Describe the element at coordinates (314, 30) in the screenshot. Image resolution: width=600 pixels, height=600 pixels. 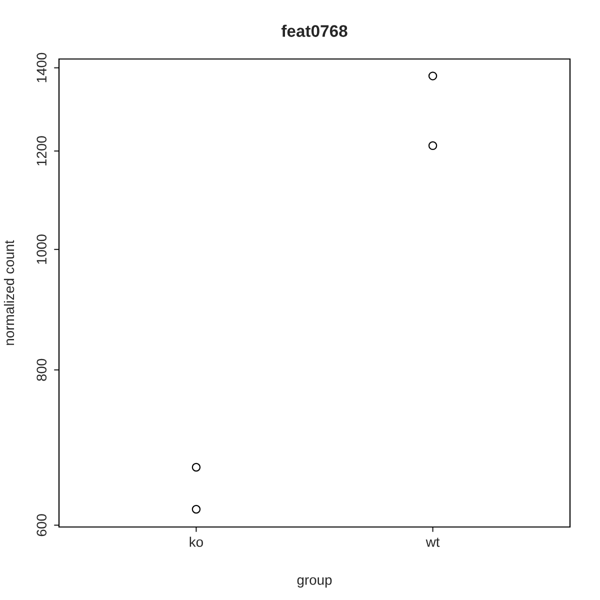
I see `chart-title: feat0768` at that location.